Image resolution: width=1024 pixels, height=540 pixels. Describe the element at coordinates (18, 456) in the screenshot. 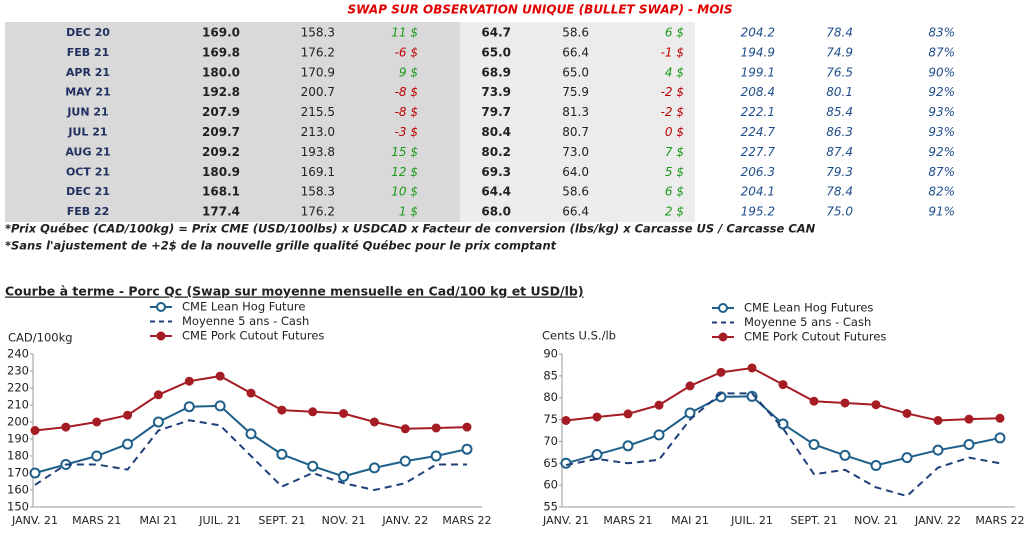

I see `y-tick-label: 180` at that location.